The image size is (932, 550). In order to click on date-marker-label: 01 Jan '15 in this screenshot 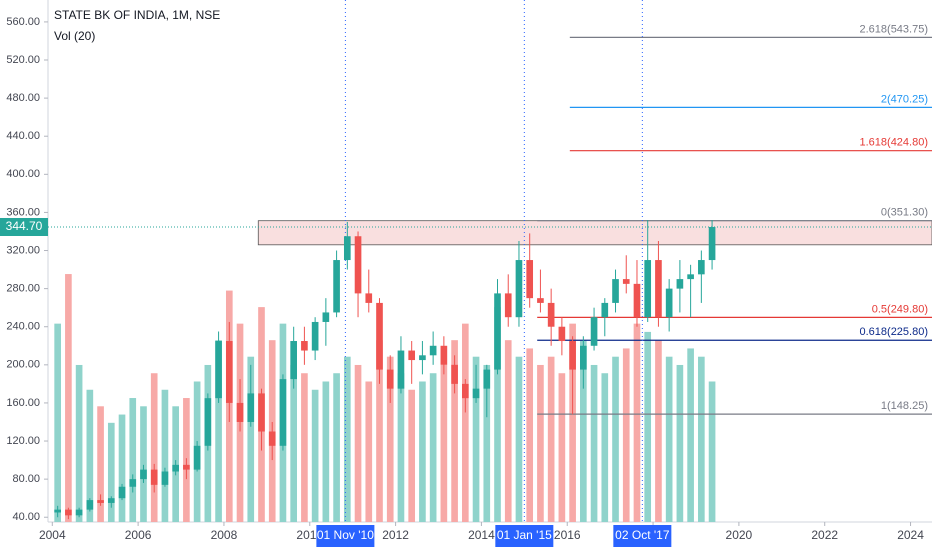, I will do `click(524, 535)`.